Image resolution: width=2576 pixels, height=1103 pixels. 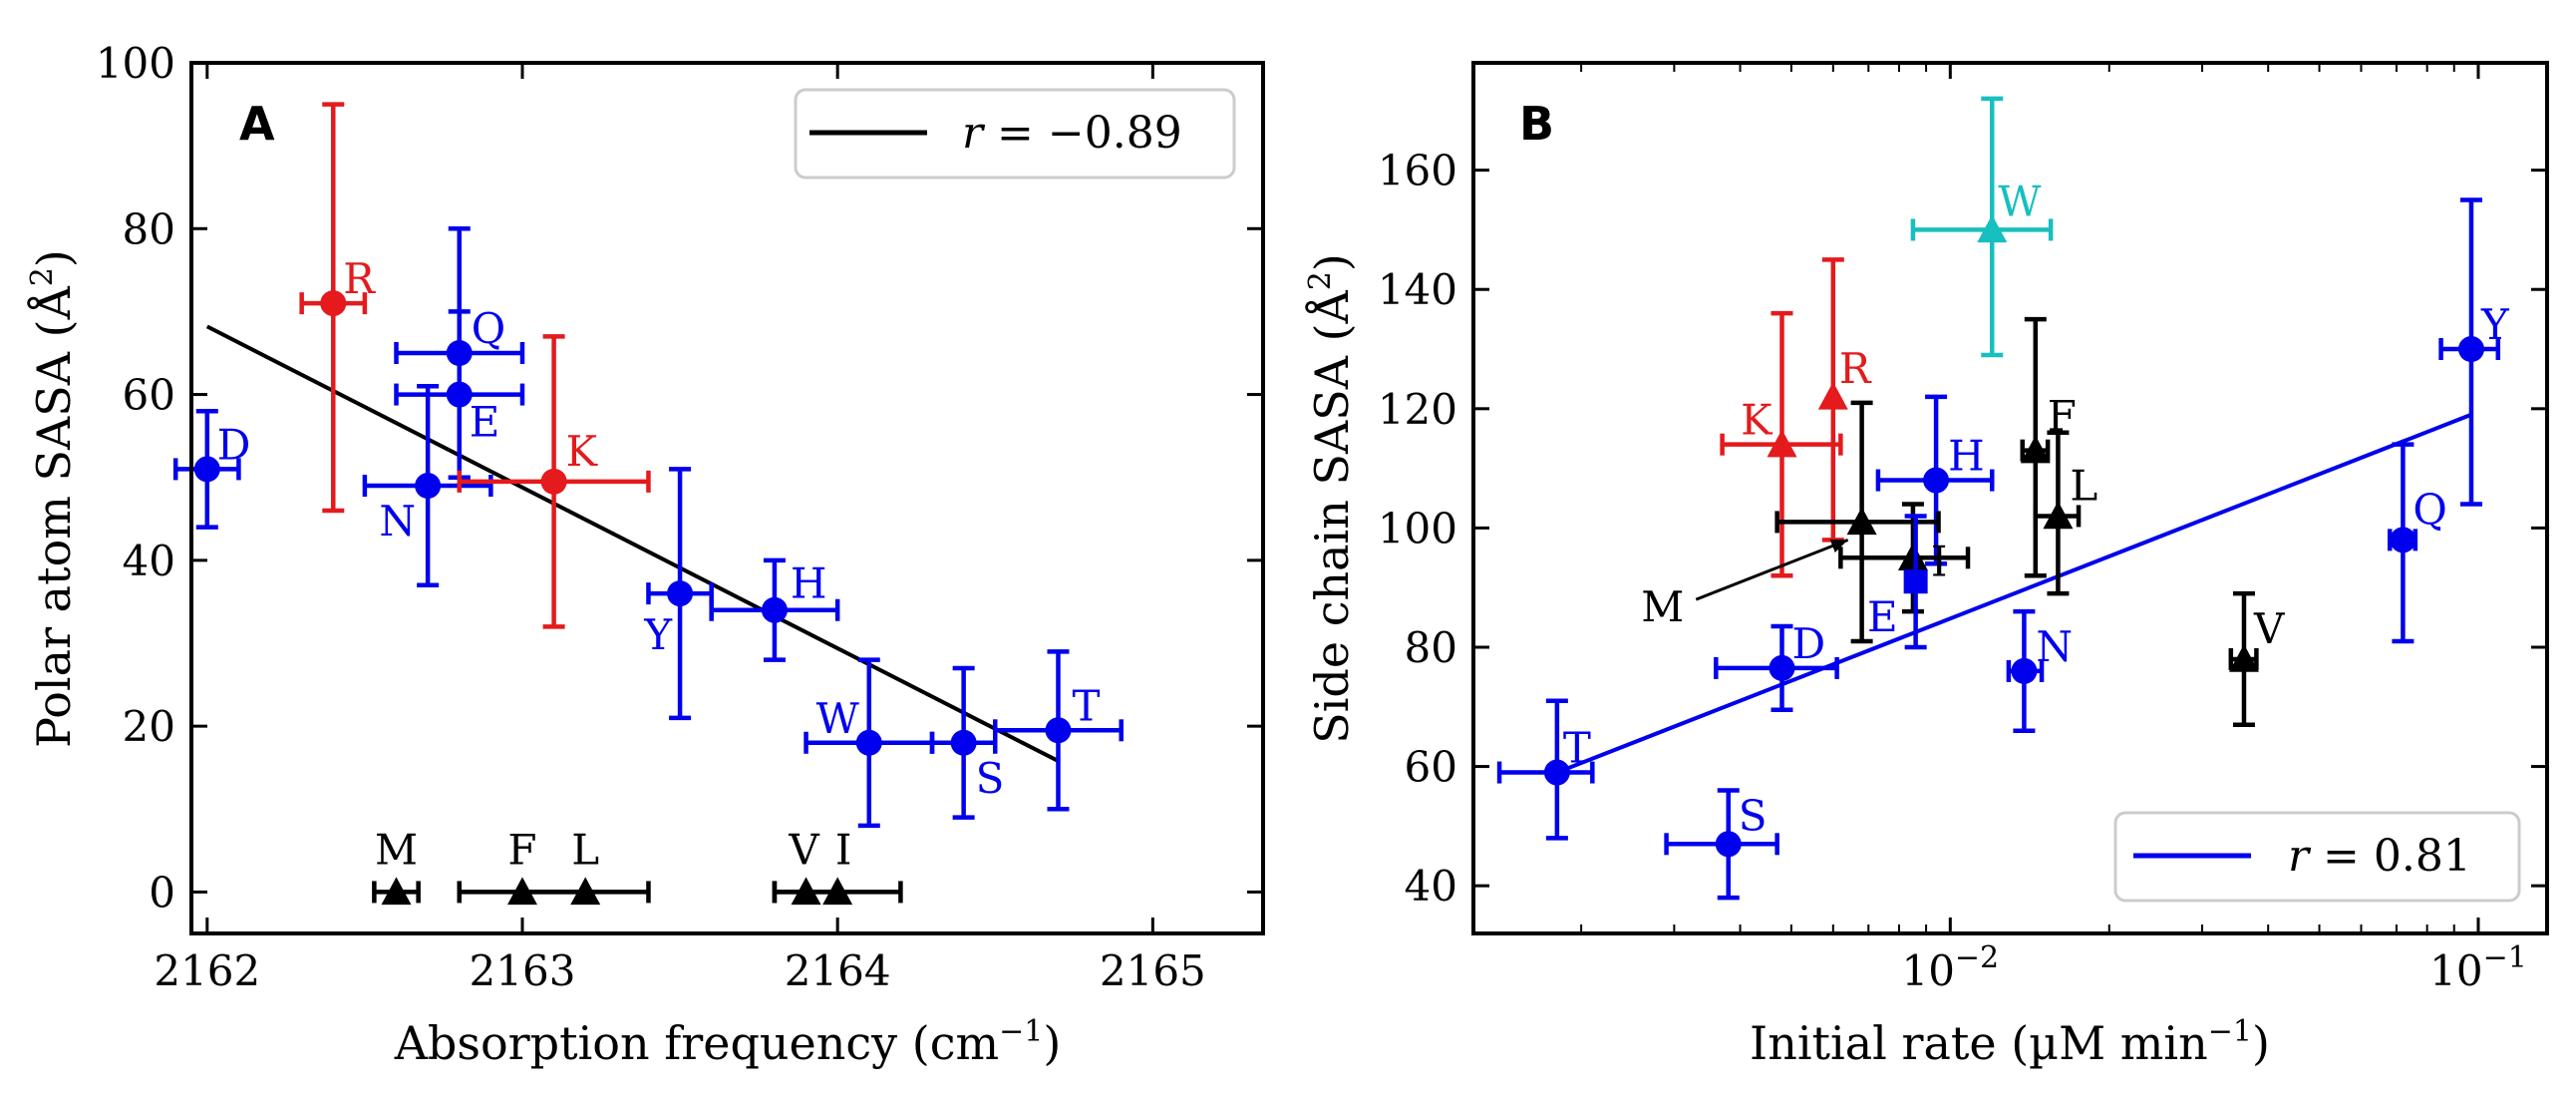 What do you see at coordinates (678, 594) in the screenshot?
I see `data-point-y: Y` at bounding box center [678, 594].